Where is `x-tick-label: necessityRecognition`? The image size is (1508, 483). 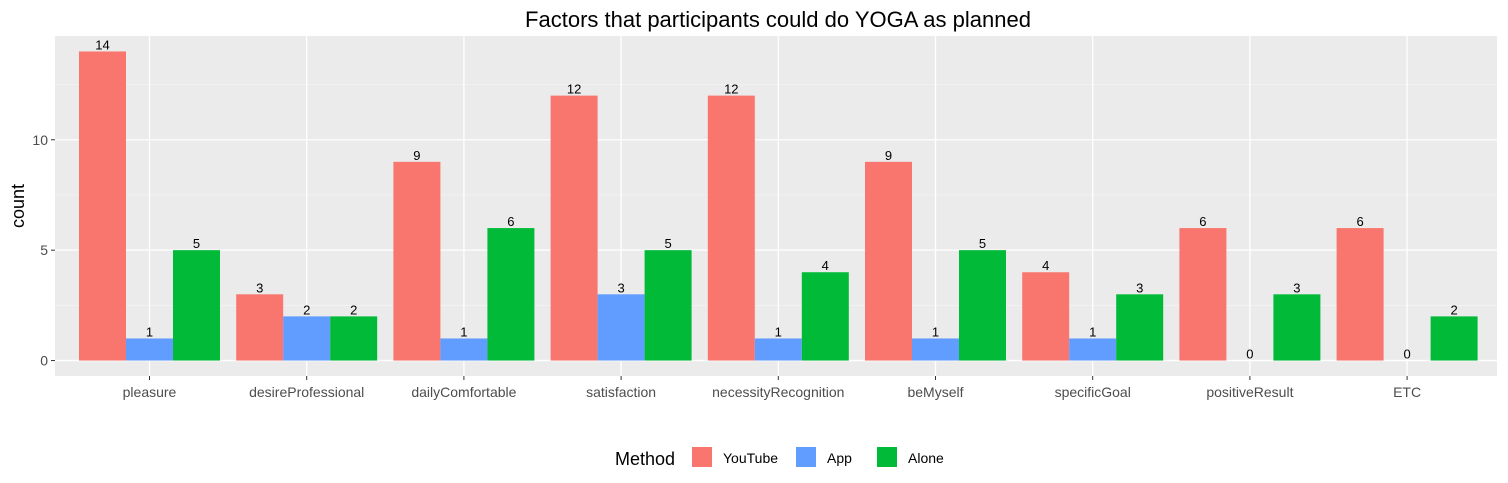
x-tick-label: necessityRecognition is located at coordinates (778, 392).